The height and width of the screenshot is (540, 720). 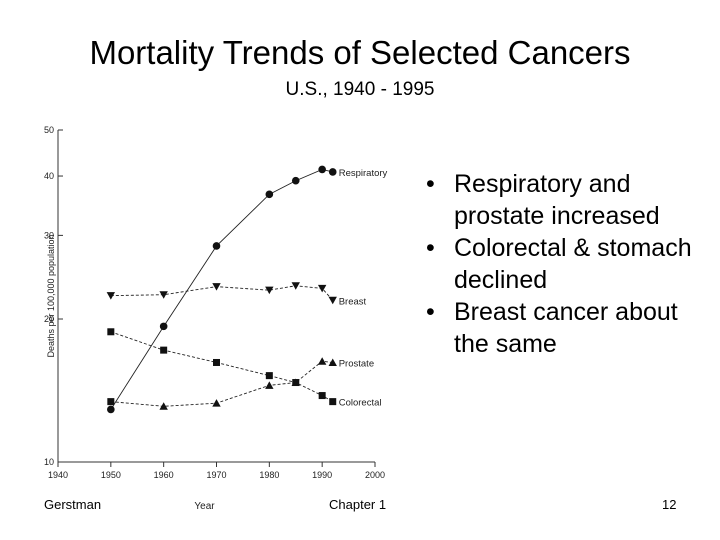 I want to click on y-tick-label: 30, so click(x=49, y=235).